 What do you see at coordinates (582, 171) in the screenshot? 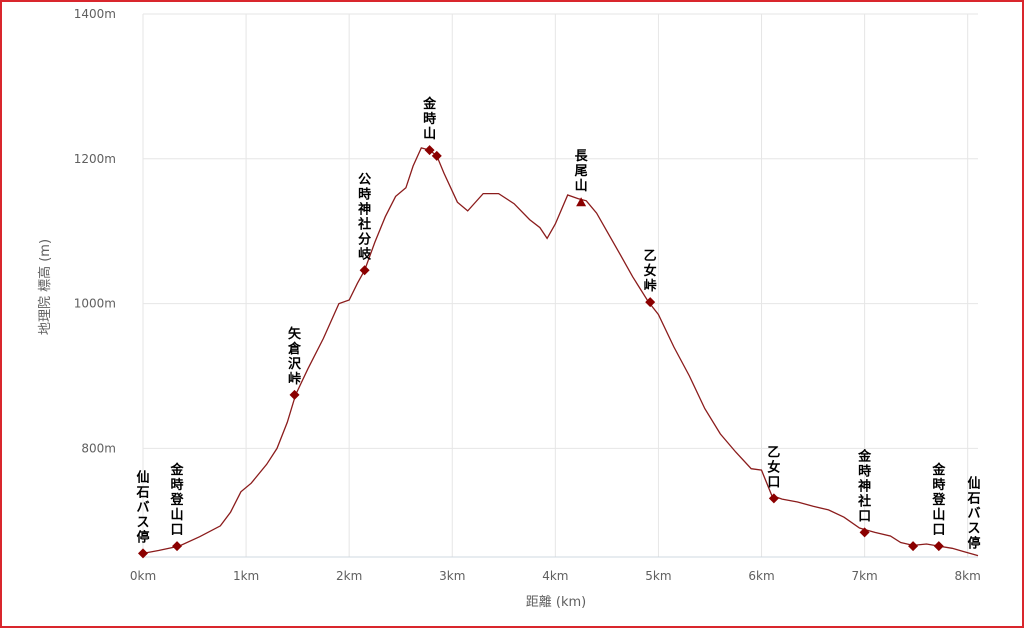
I see `waypoint-label: 長尾山` at bounding box center [582, 171].